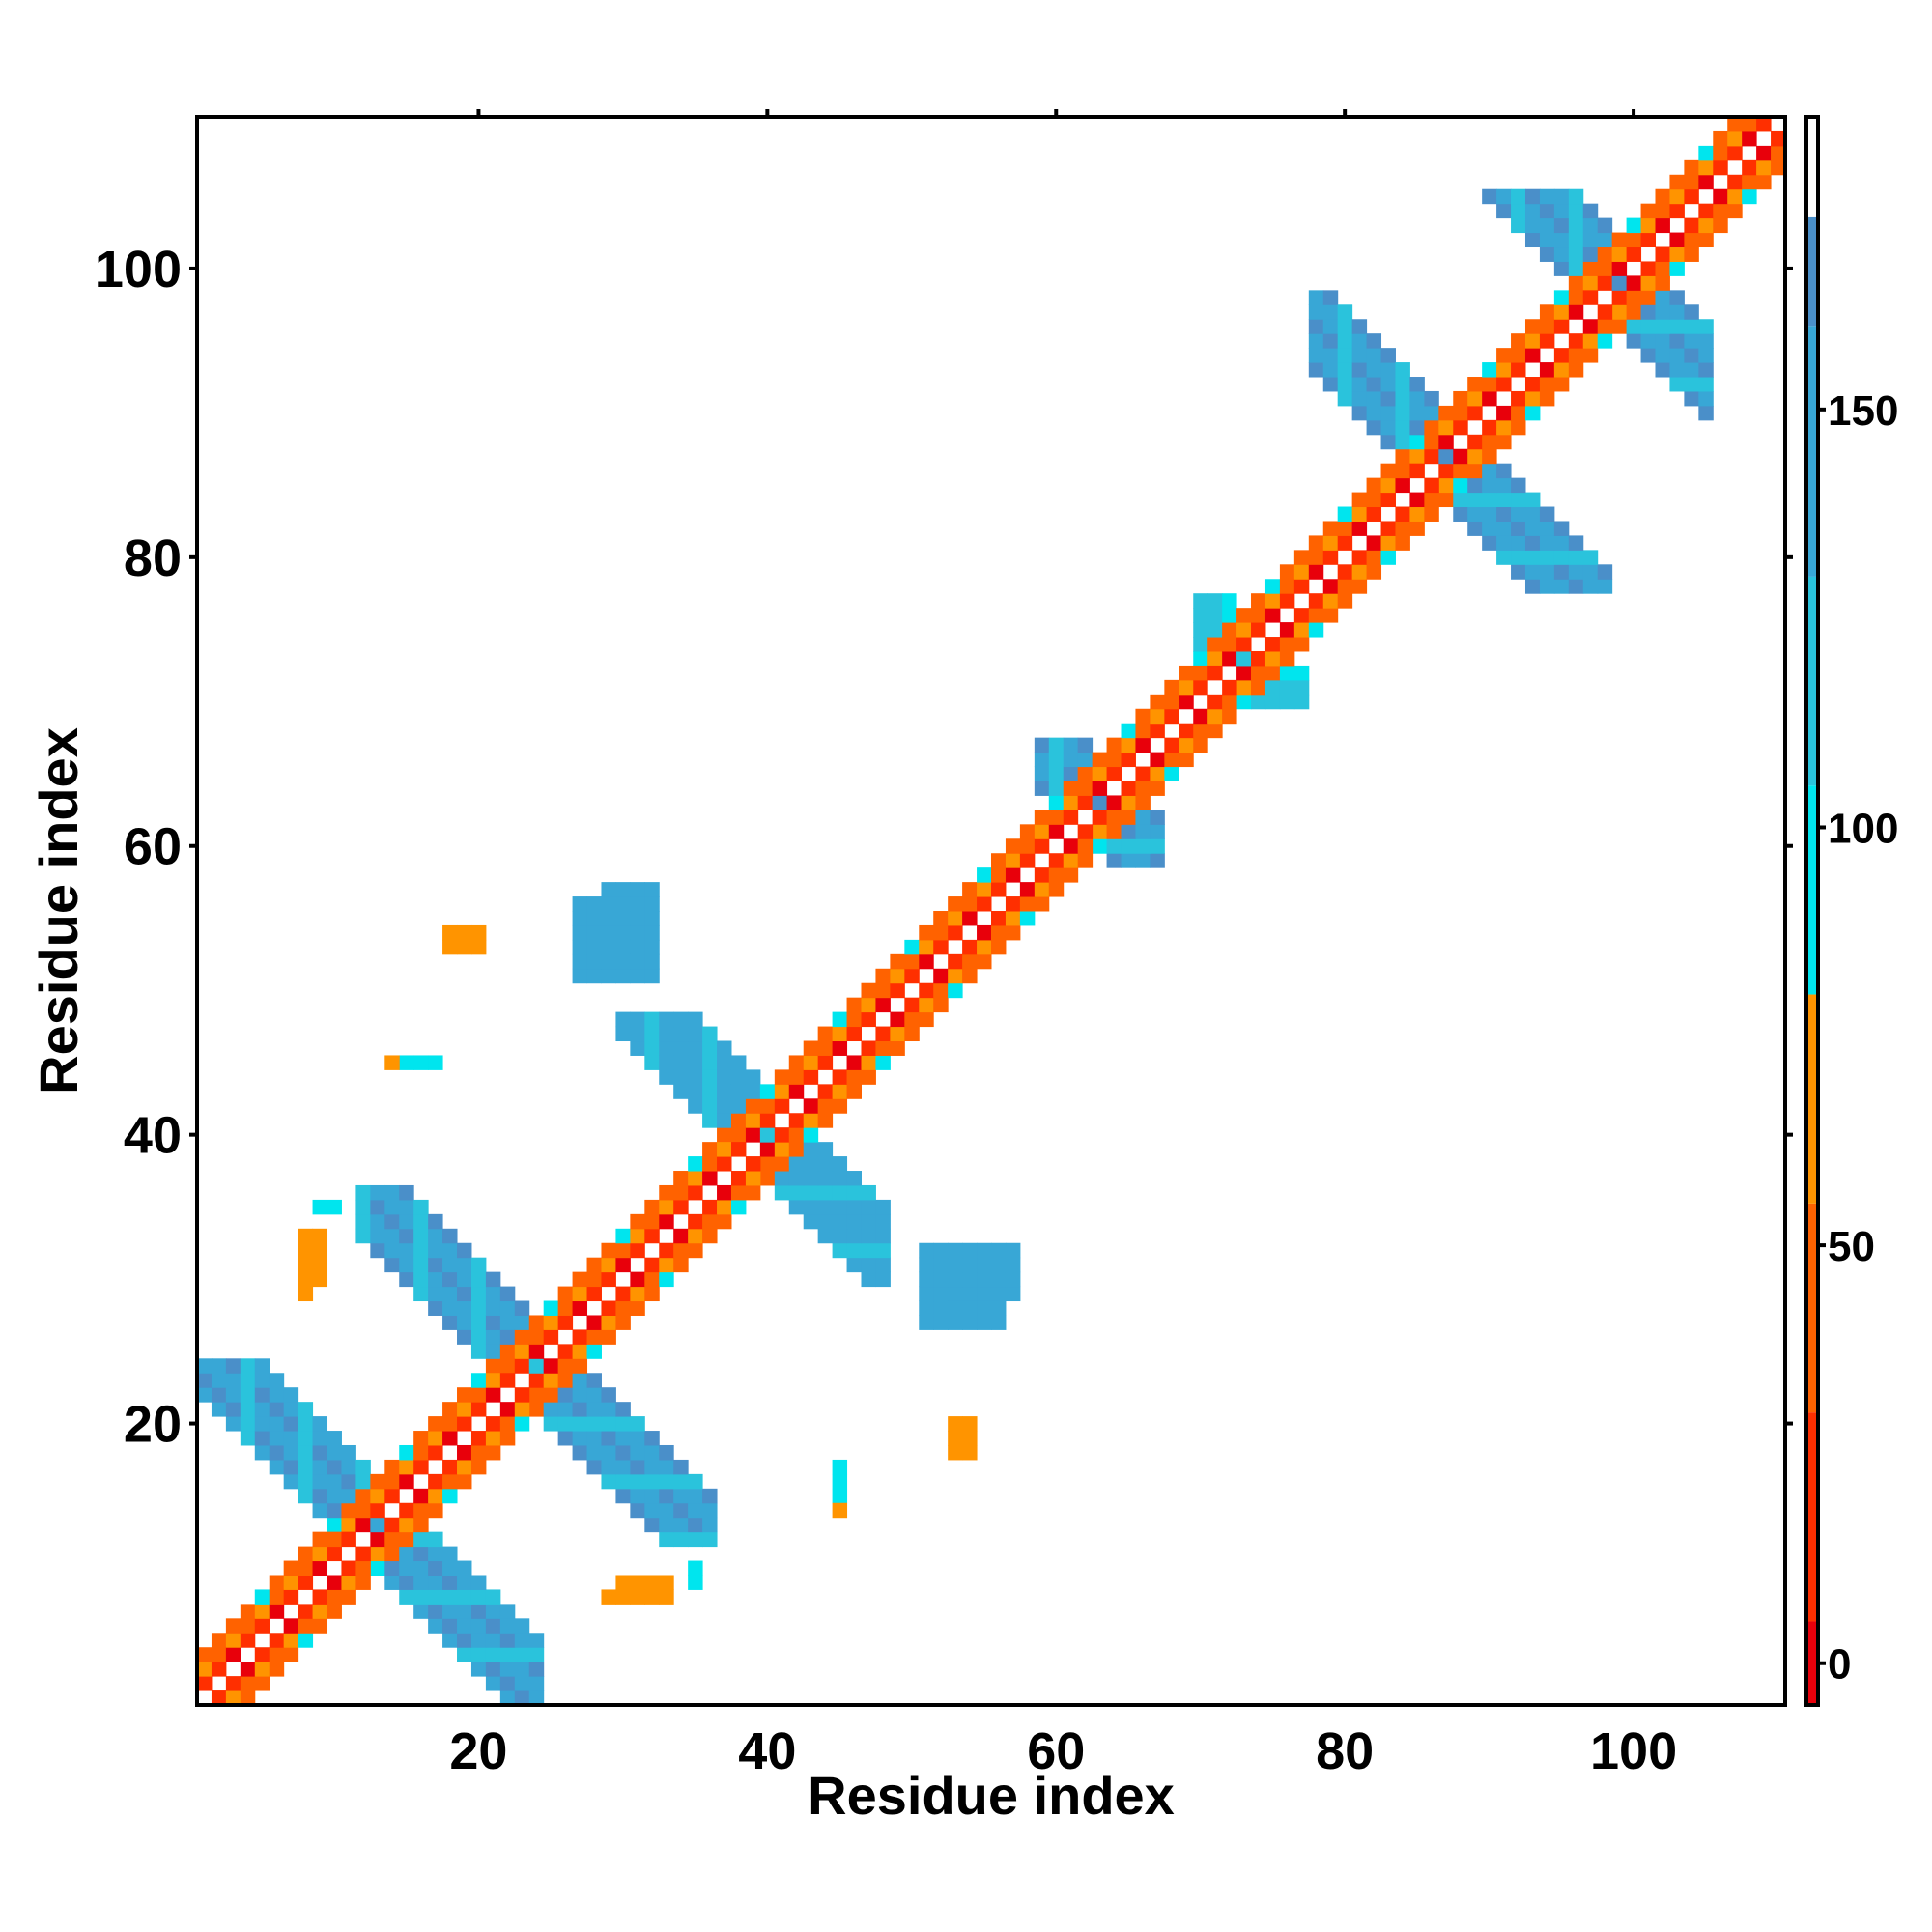 This screenshot has height=1932, width=1932. Describe the element at coordinates (1851, 911) in the screenshot. I see `colorbar: 0 50 100 150` at that location.